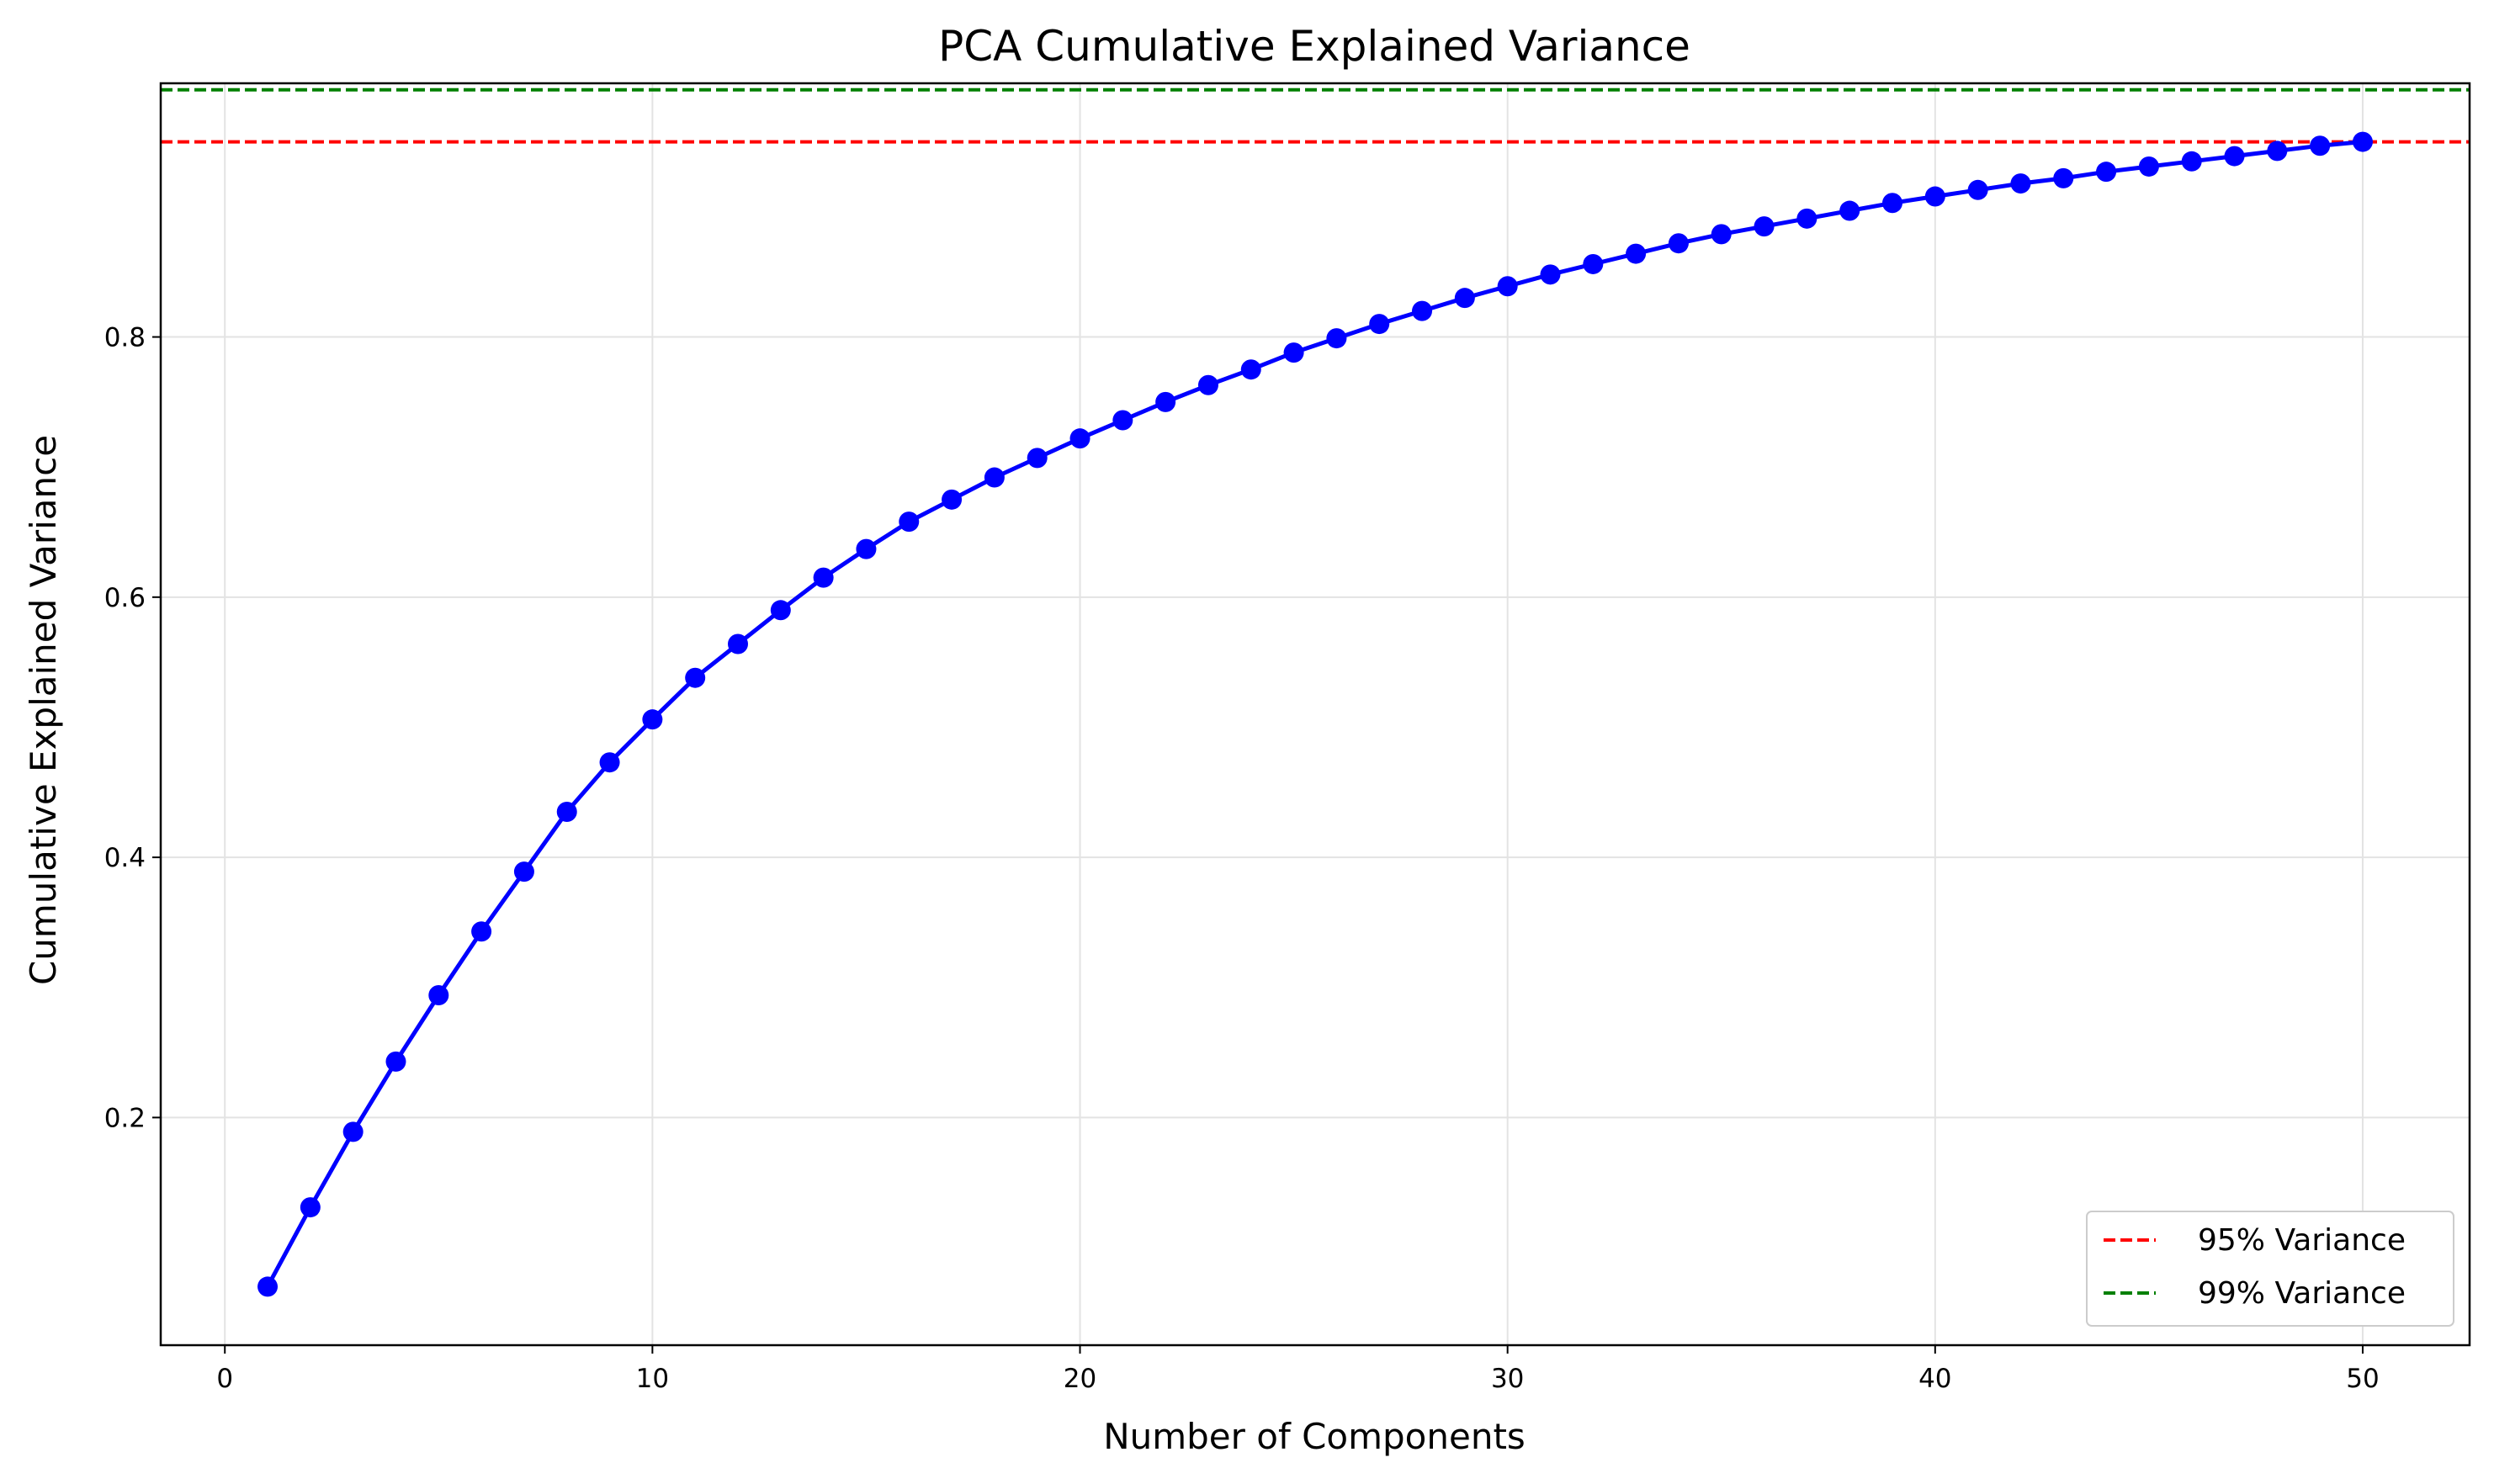 Image resolution: width=2494 pixels, height=1484 pixels. Describe the element at coordinates (2302, 1293) in the screenshot. I see `legend-label-99: 99% Variance` at that location.